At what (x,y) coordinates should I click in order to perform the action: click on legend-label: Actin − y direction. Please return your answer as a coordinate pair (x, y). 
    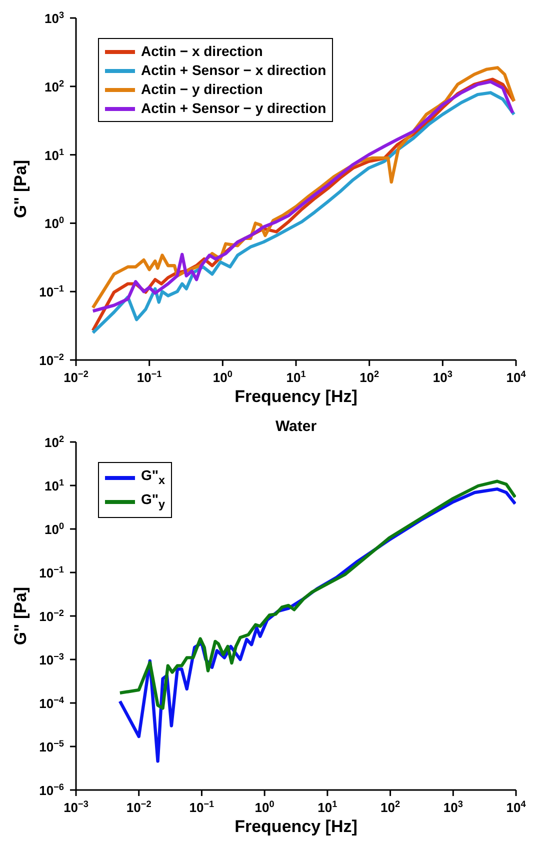
    Looking at the image, I should click on (202, 89).